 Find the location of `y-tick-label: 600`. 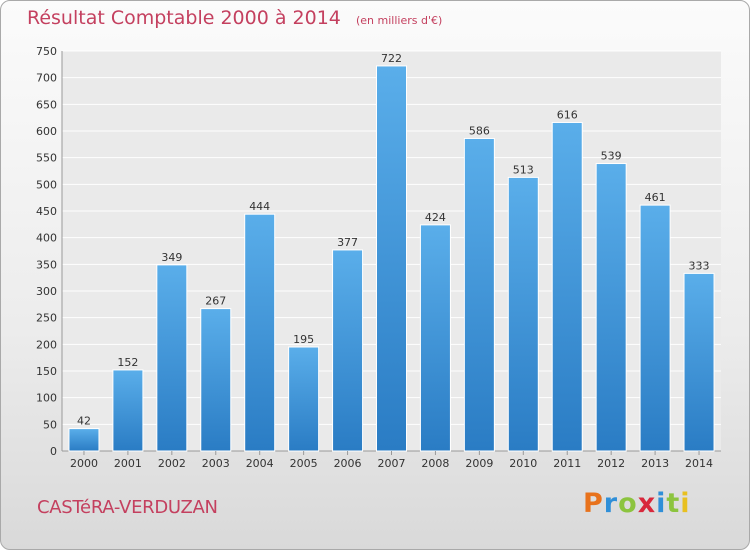

y-tick-label: 600 is located at coordinates (46, 131).